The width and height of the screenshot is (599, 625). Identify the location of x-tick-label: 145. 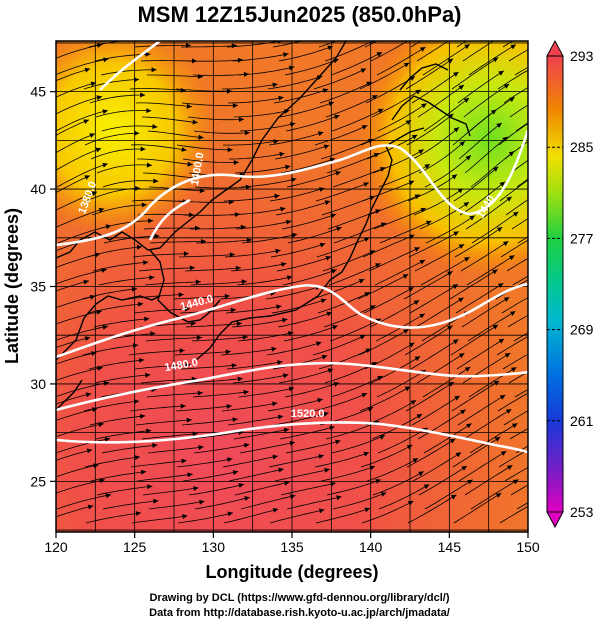
(450, 547).